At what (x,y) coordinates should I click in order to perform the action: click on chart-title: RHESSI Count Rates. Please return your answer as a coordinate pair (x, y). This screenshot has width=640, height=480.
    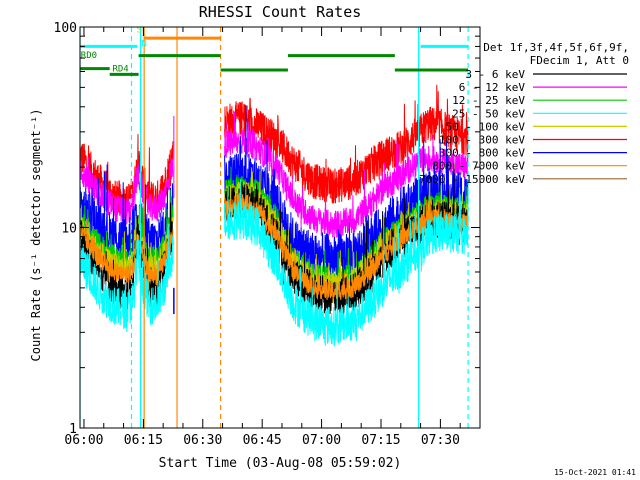
    Looking at the image, I should click on (280, 12).